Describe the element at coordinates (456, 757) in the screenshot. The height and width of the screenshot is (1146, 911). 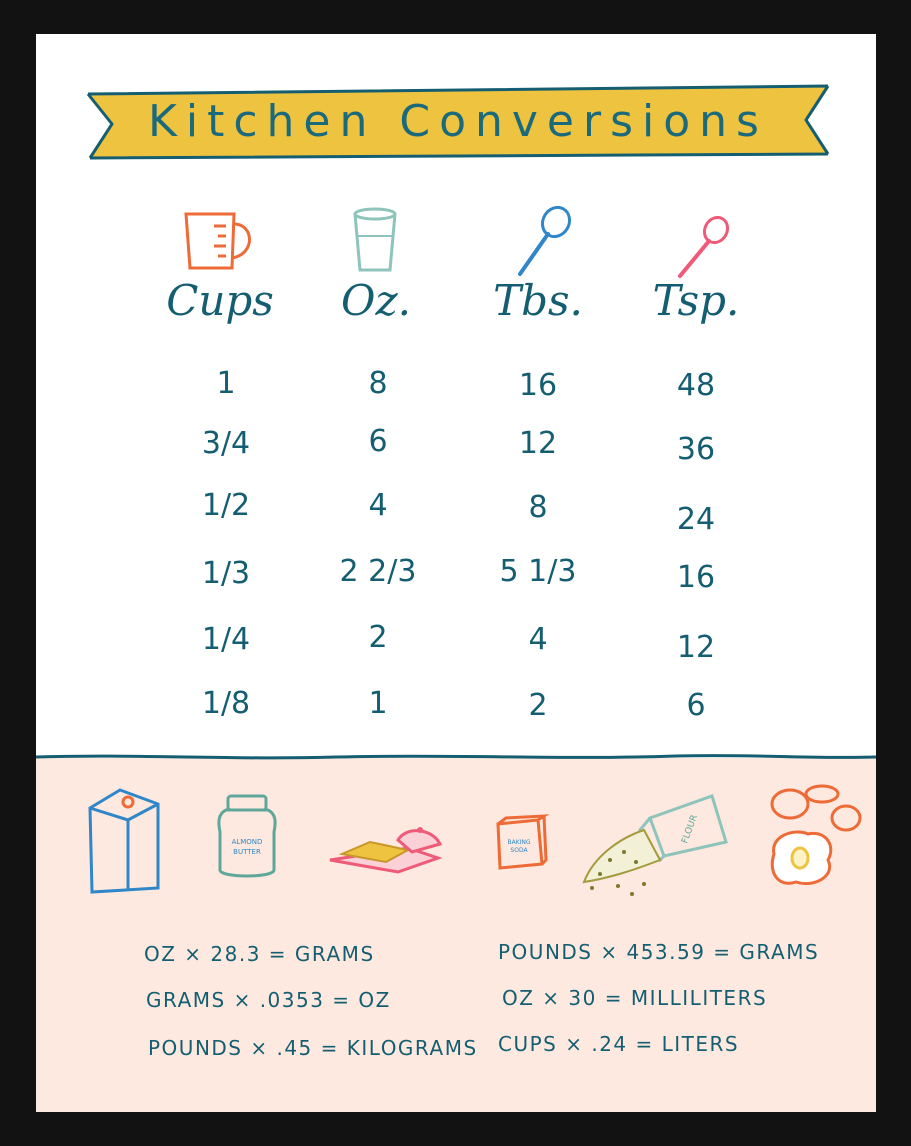
I see `wavy-divider` at that location.